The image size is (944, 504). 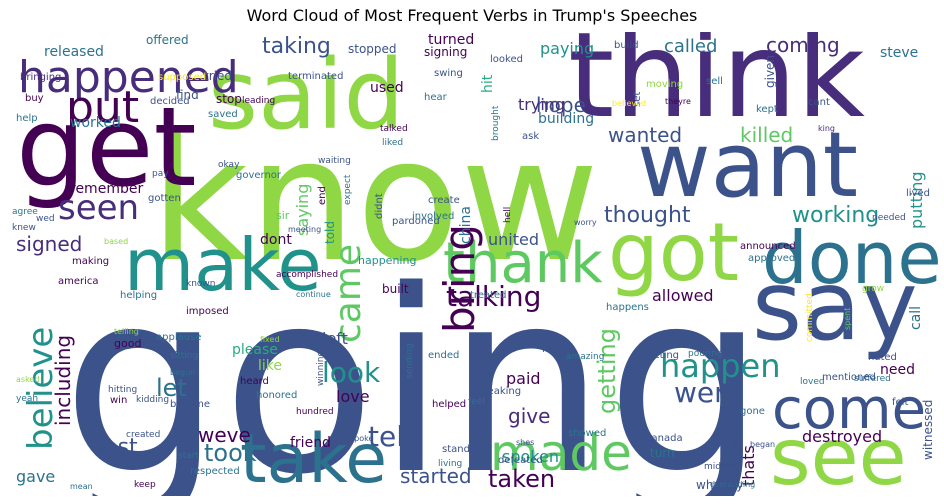 What do you see at coordinates (513, 239) in the screenshot?
I see `word-united: united` at bounding box center [513, 239].